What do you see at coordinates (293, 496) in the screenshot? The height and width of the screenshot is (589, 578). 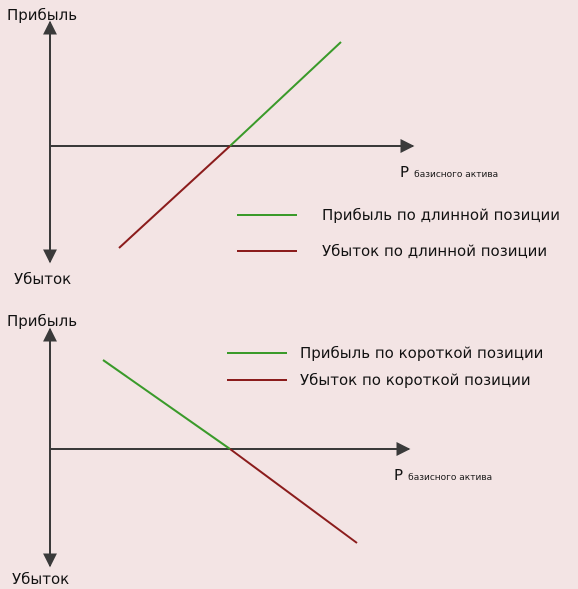 I see `bottom-loss-line` at bounding box center [293, 496].